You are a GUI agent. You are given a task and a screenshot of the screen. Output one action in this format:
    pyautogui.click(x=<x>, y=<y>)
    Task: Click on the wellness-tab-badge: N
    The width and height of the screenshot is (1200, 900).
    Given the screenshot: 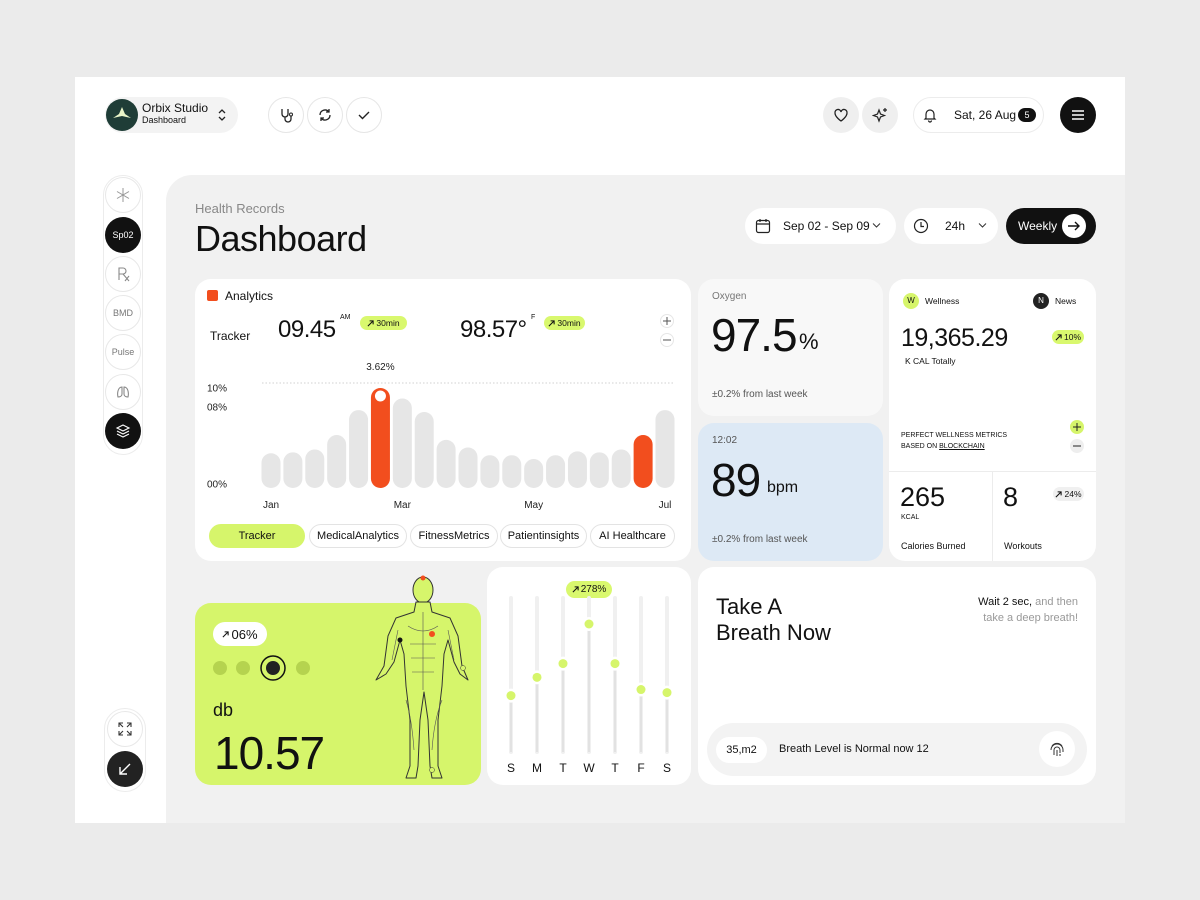 What is the action you would take?
    pyautogui.click(x=1041, y=301)
    